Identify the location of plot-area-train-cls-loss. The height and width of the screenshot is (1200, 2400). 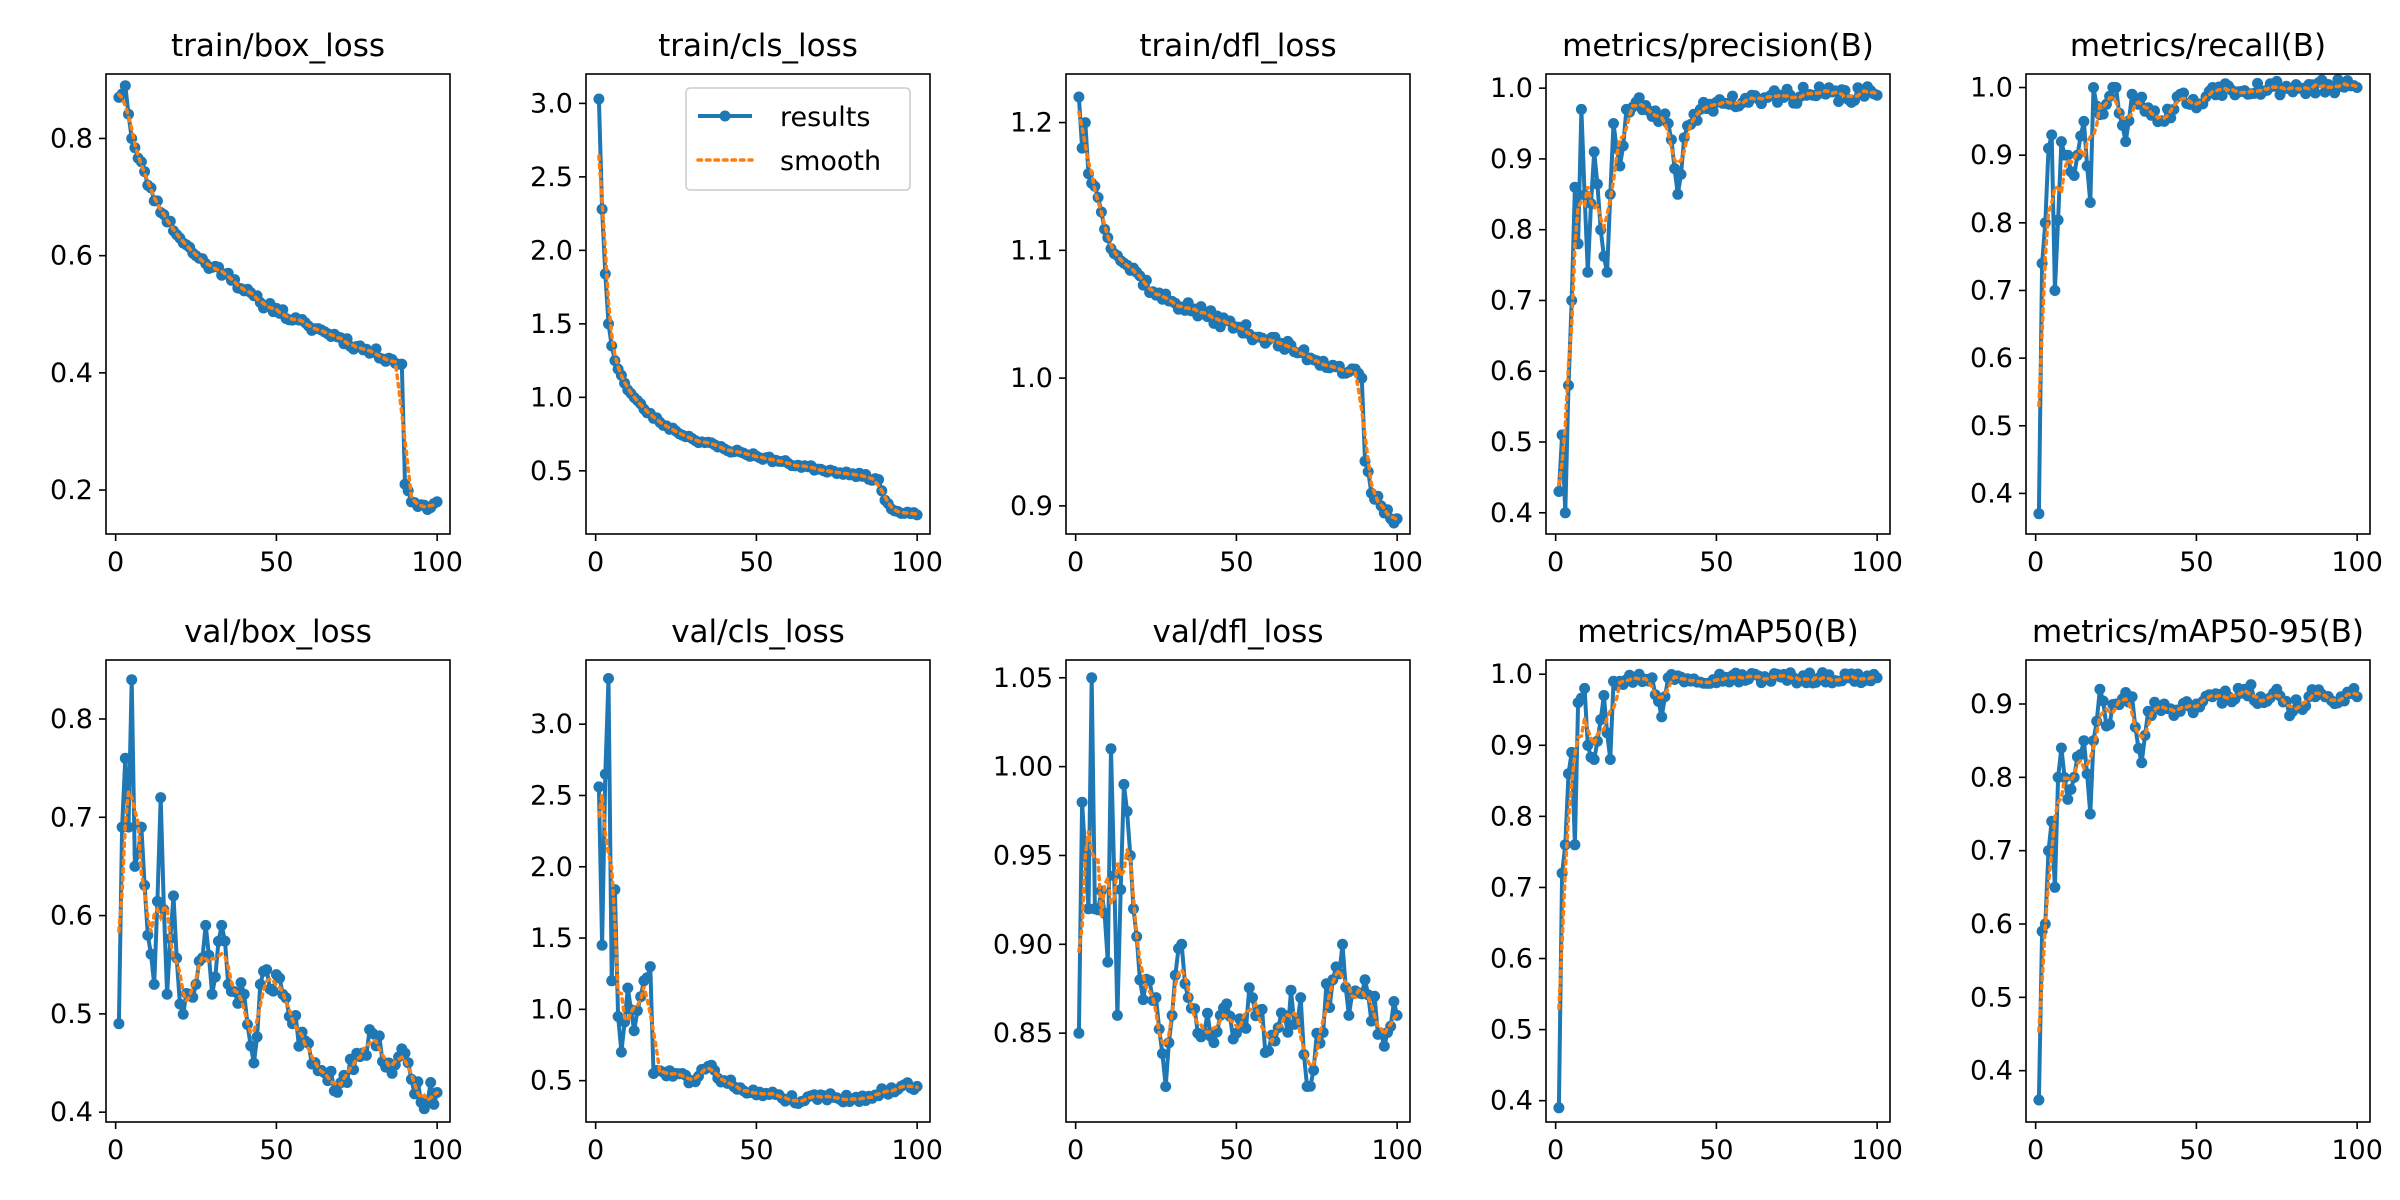
(758, 307).